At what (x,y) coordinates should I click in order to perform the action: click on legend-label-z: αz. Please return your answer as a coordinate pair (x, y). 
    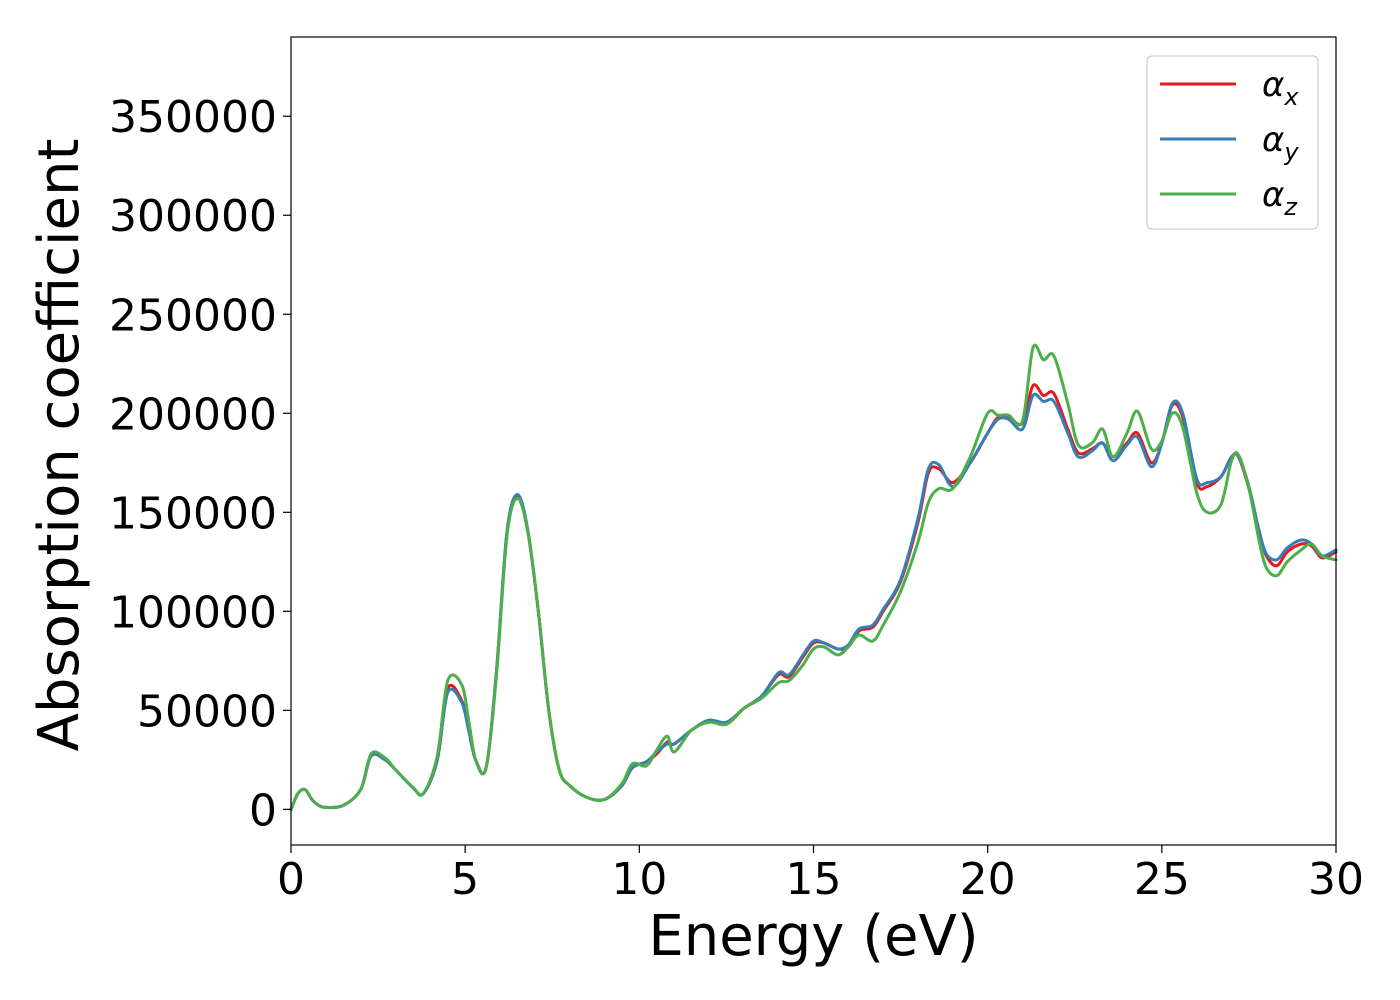
    Looking at the image, I should click on (1280, 198).